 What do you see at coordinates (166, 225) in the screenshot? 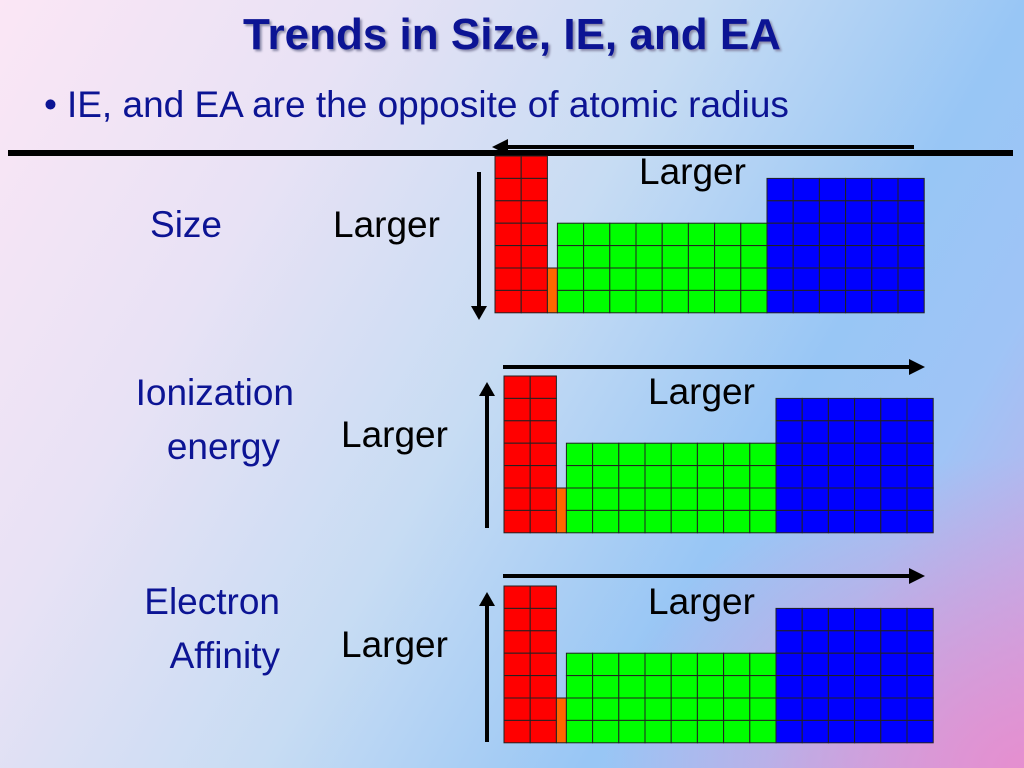
I see `size-label: Size` at bounding box center [166, 225].